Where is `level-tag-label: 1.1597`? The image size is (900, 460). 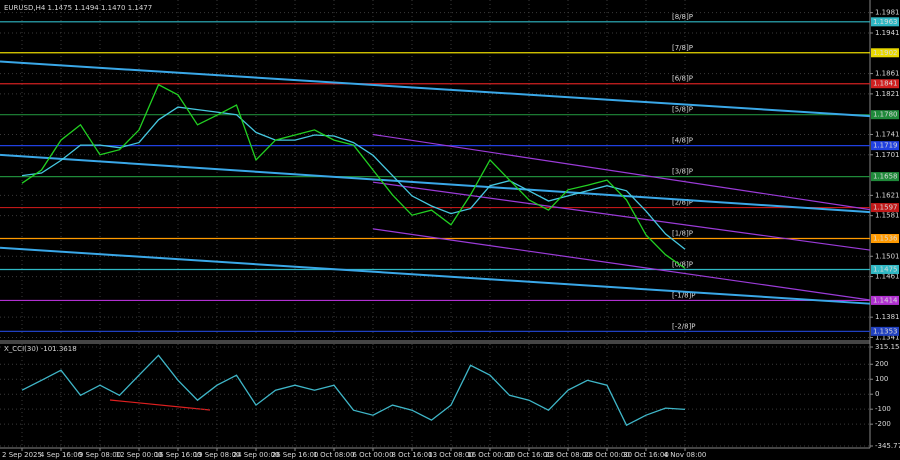
level-tag-label: 1.1597 is located at coordinates (885, 208).